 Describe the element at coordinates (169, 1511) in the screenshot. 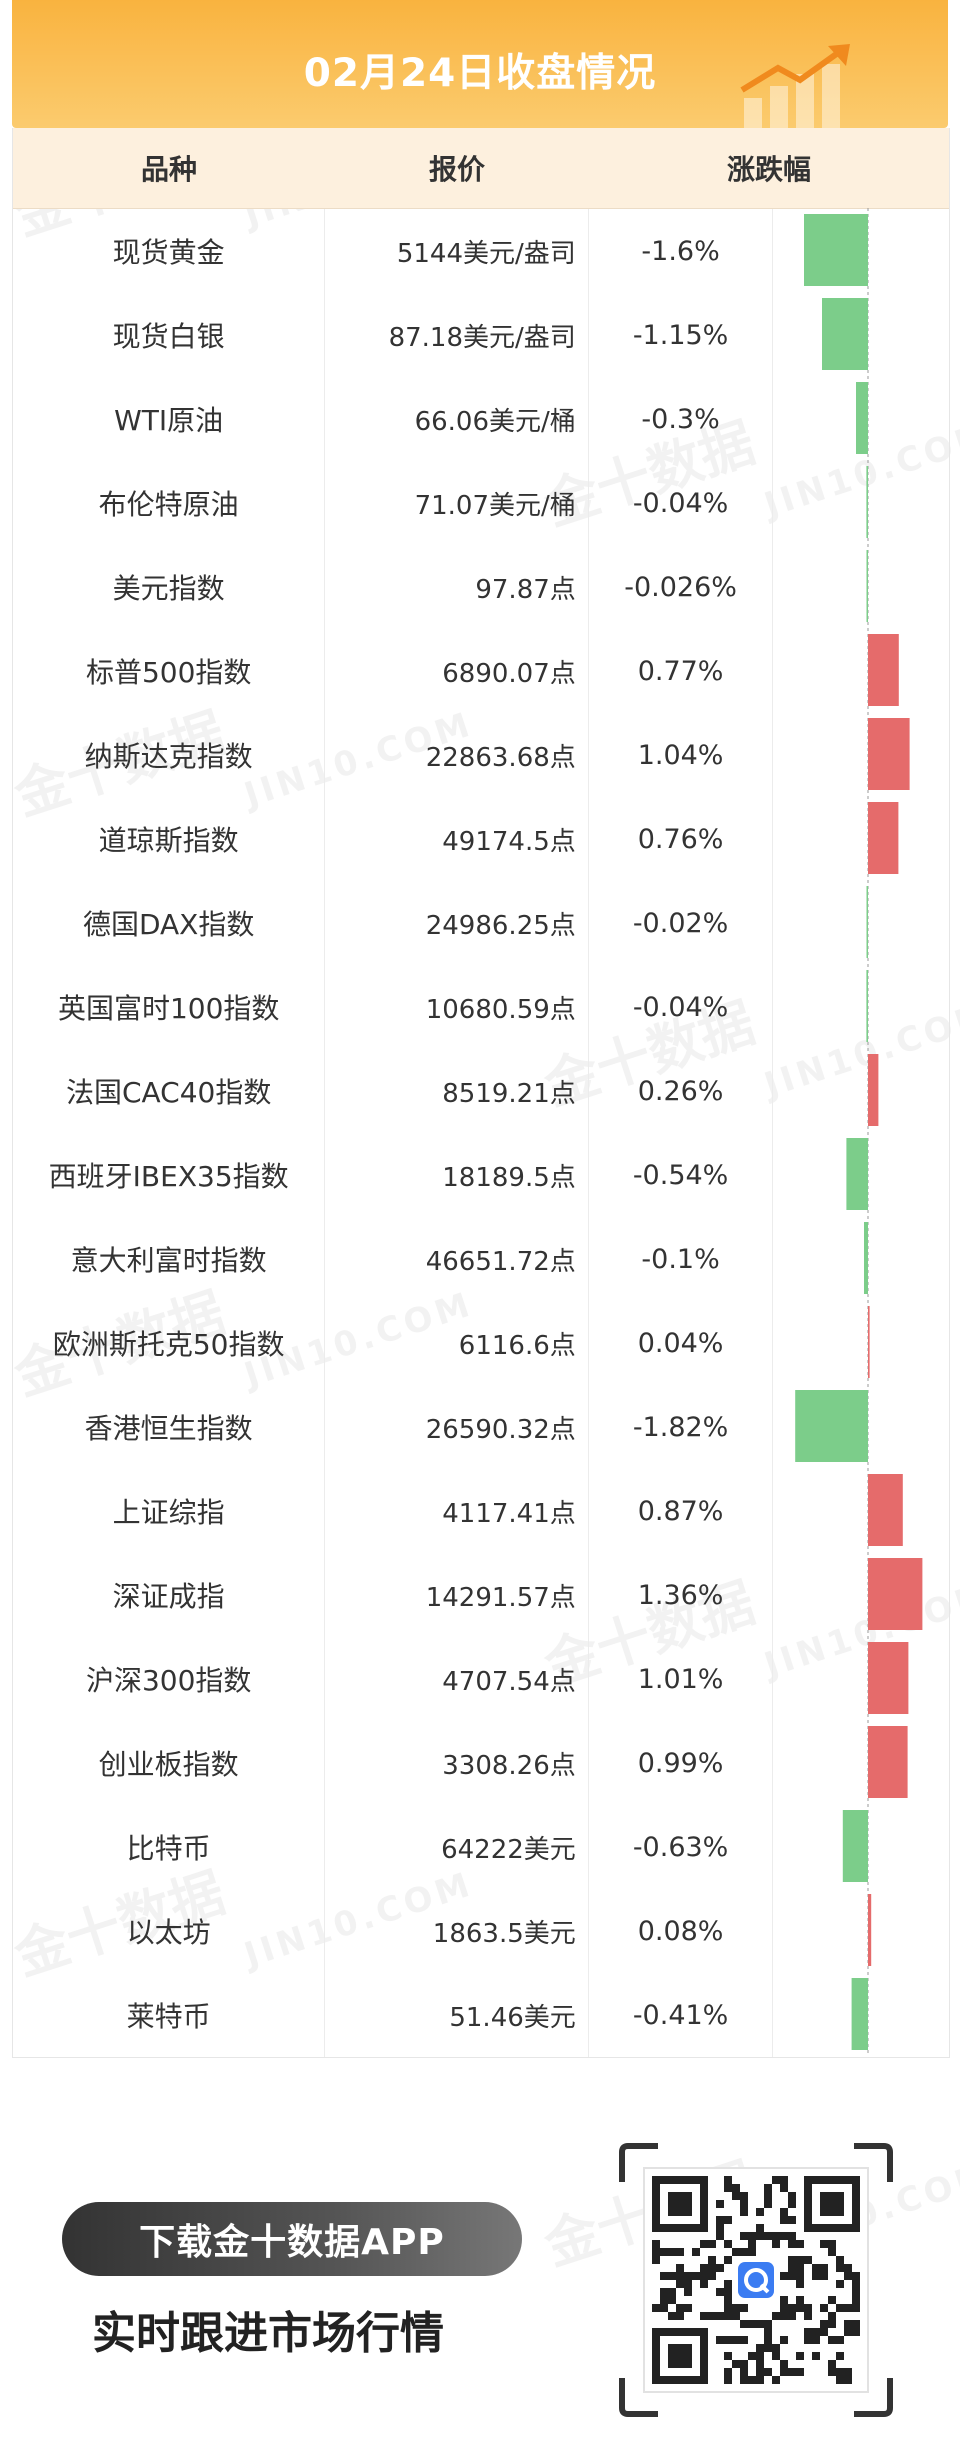

I see `instrument-name: 上证综指` at that location.